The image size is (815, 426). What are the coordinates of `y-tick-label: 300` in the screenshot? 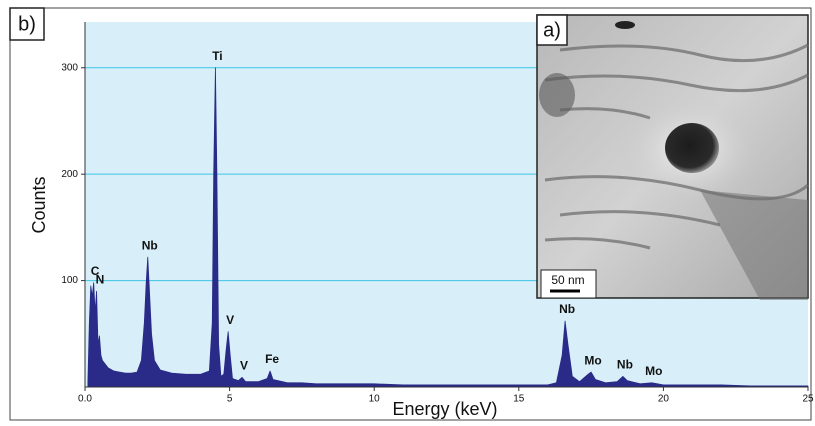 It's located at (69, 67).